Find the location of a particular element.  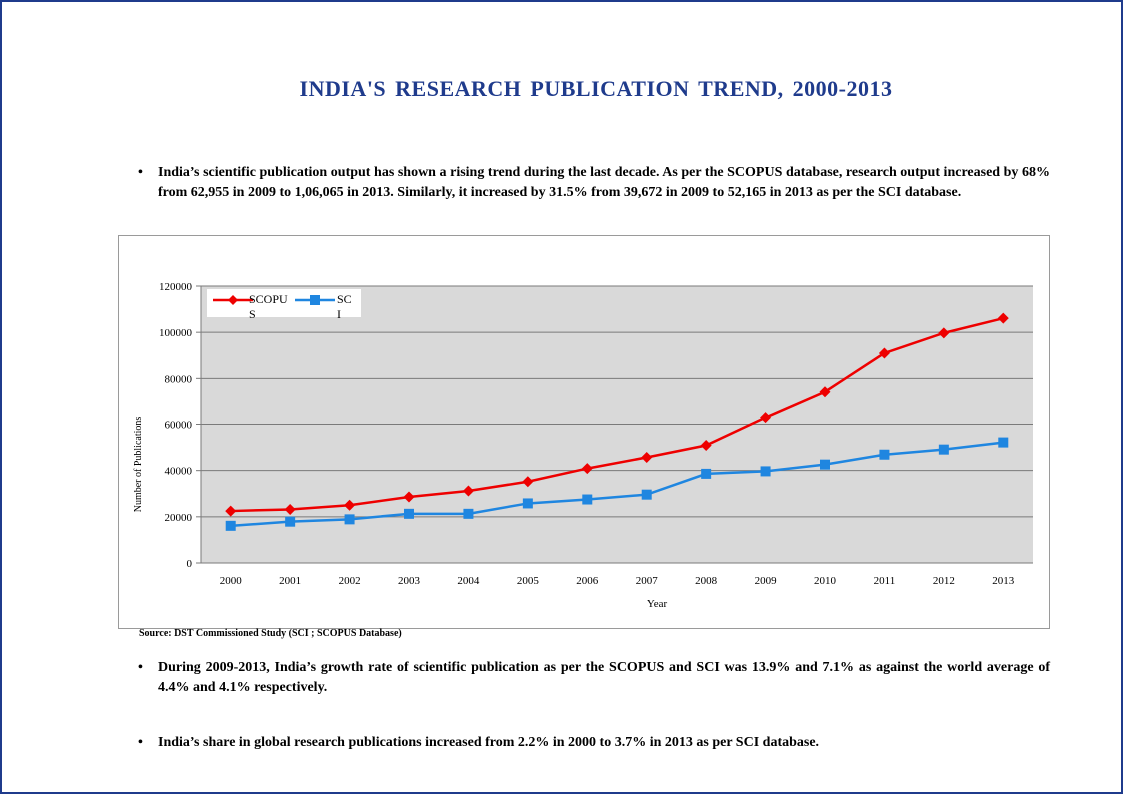

x-tick-label: 2001 is located at coordinates (290, 581).